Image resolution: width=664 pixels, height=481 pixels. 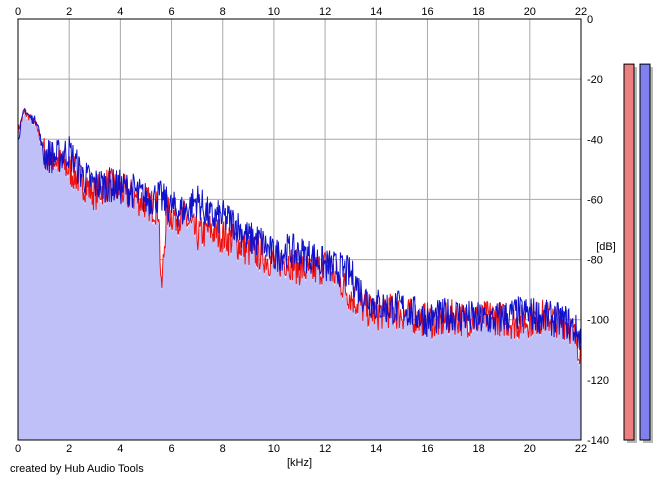 I want to click on y-tick-label: -100, so click(x=598, y=321).